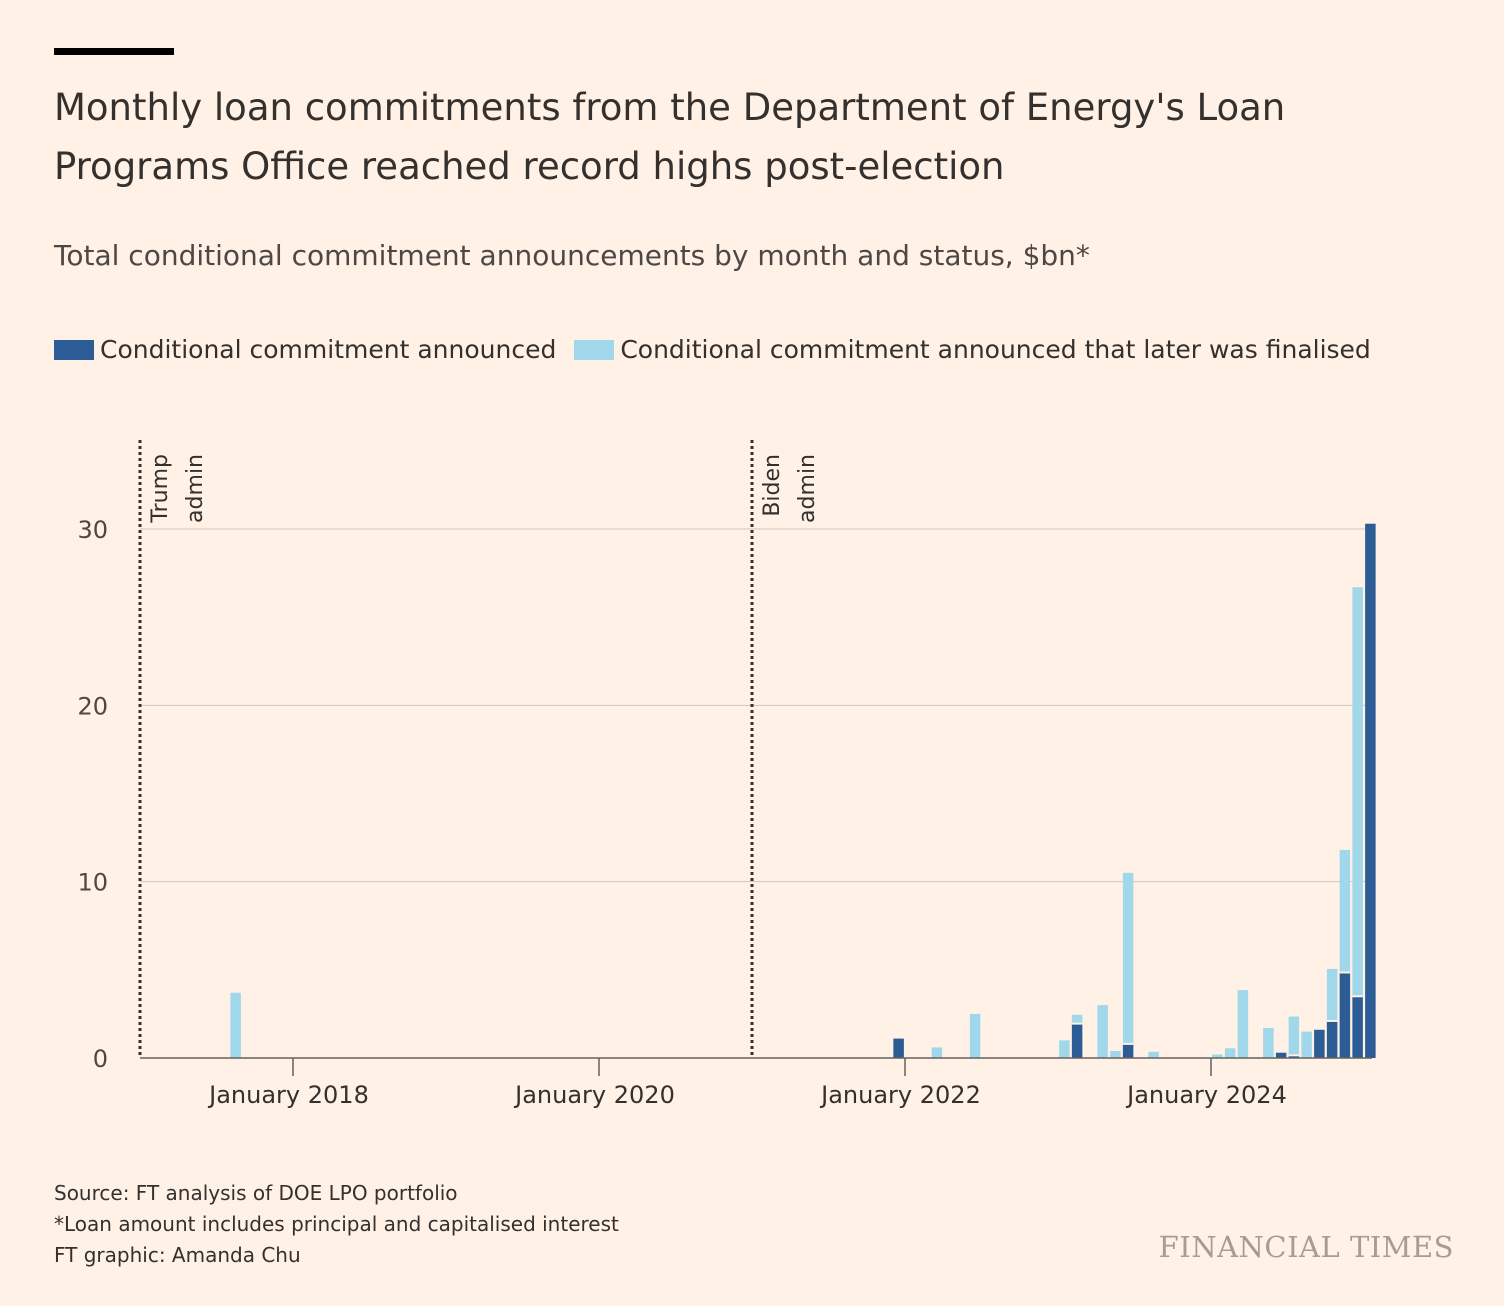 The height and width of the screenshot is (1306, 1504). What do you see at coordinates (1206, 1095) in the screenshot?
I see `x-tick-label: January 2024` at bounding box center [1206, 1095].